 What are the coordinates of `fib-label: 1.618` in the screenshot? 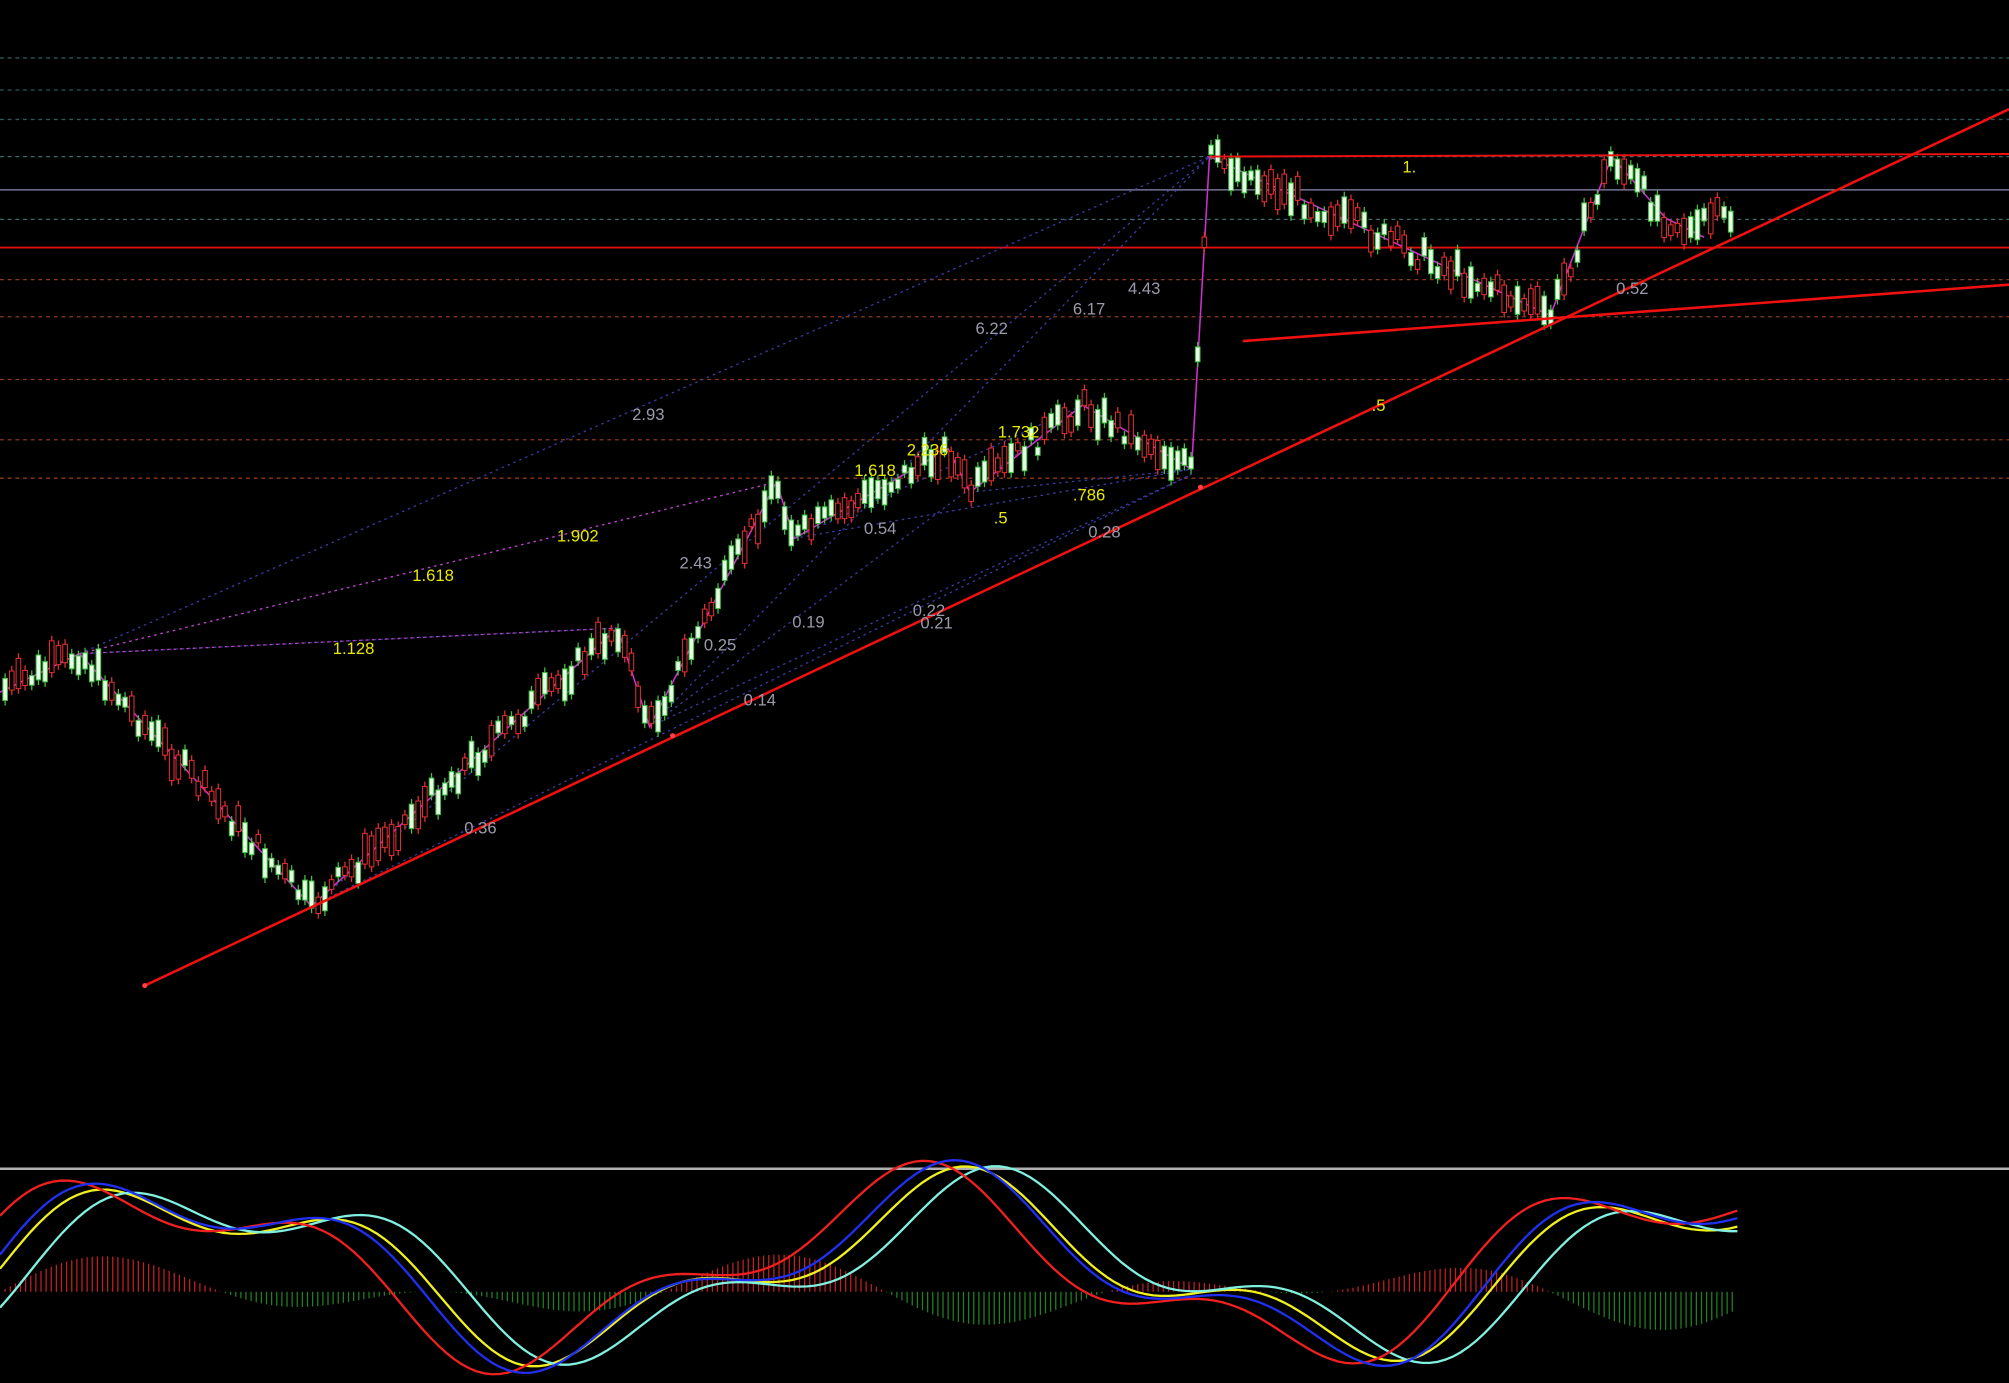 It's located at (875, 470).